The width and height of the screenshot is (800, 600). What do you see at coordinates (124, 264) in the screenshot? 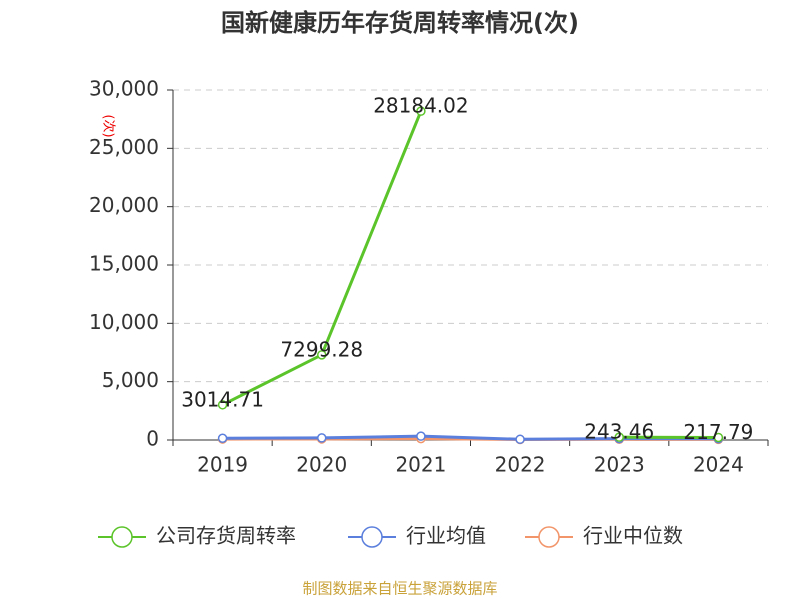
I see `y-tick-label: 15,000` at bounding box center [124, 264].